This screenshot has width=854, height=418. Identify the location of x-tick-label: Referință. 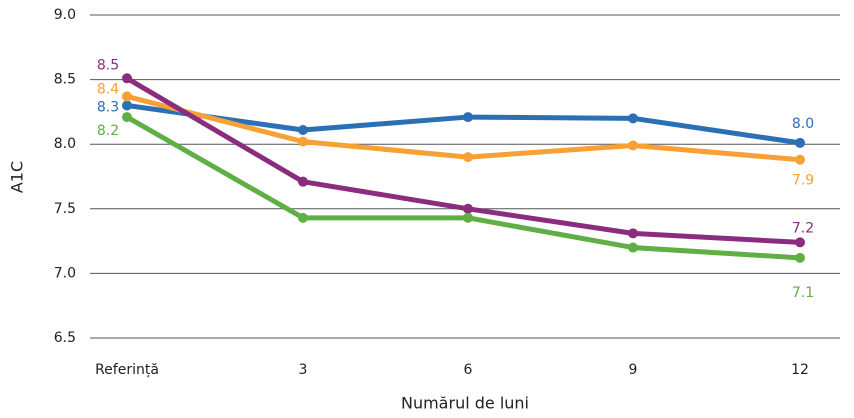
(127, 370).